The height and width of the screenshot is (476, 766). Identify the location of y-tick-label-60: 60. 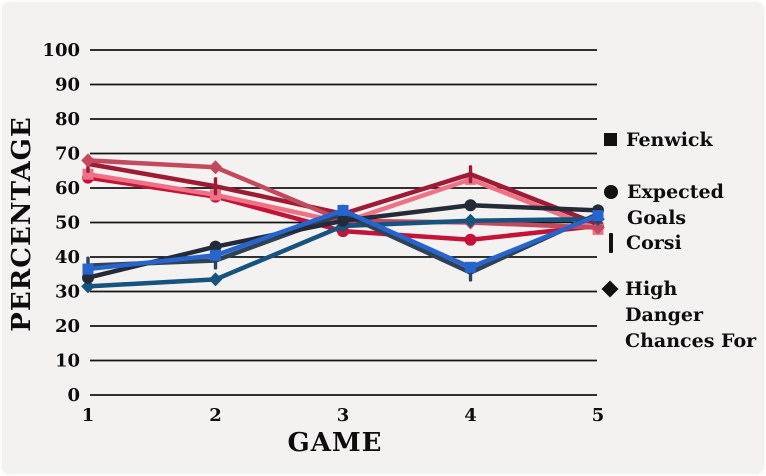
(67, 188).